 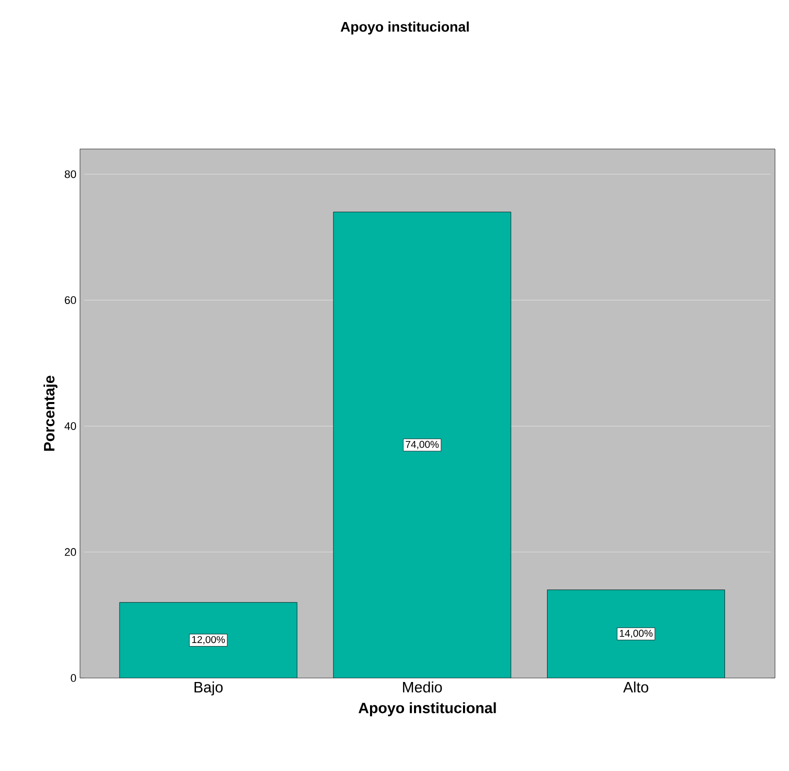 I want to click on y-tick-label: 0, so click(x=73, y=678).